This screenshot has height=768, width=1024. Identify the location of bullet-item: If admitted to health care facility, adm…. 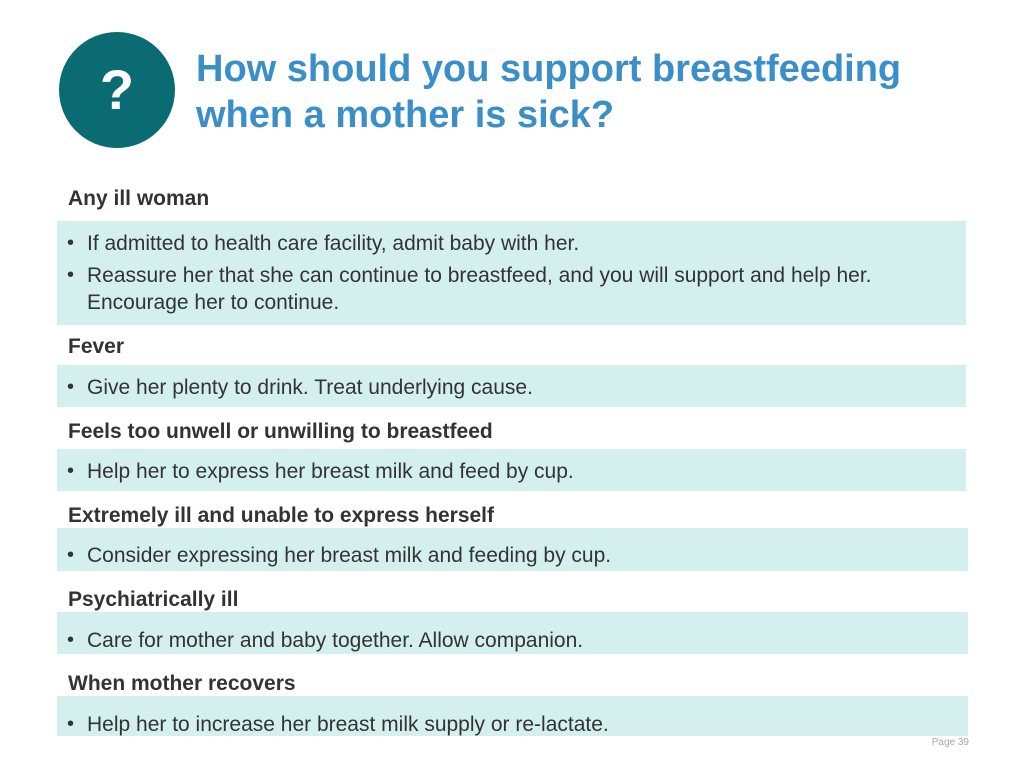
(504, 243).